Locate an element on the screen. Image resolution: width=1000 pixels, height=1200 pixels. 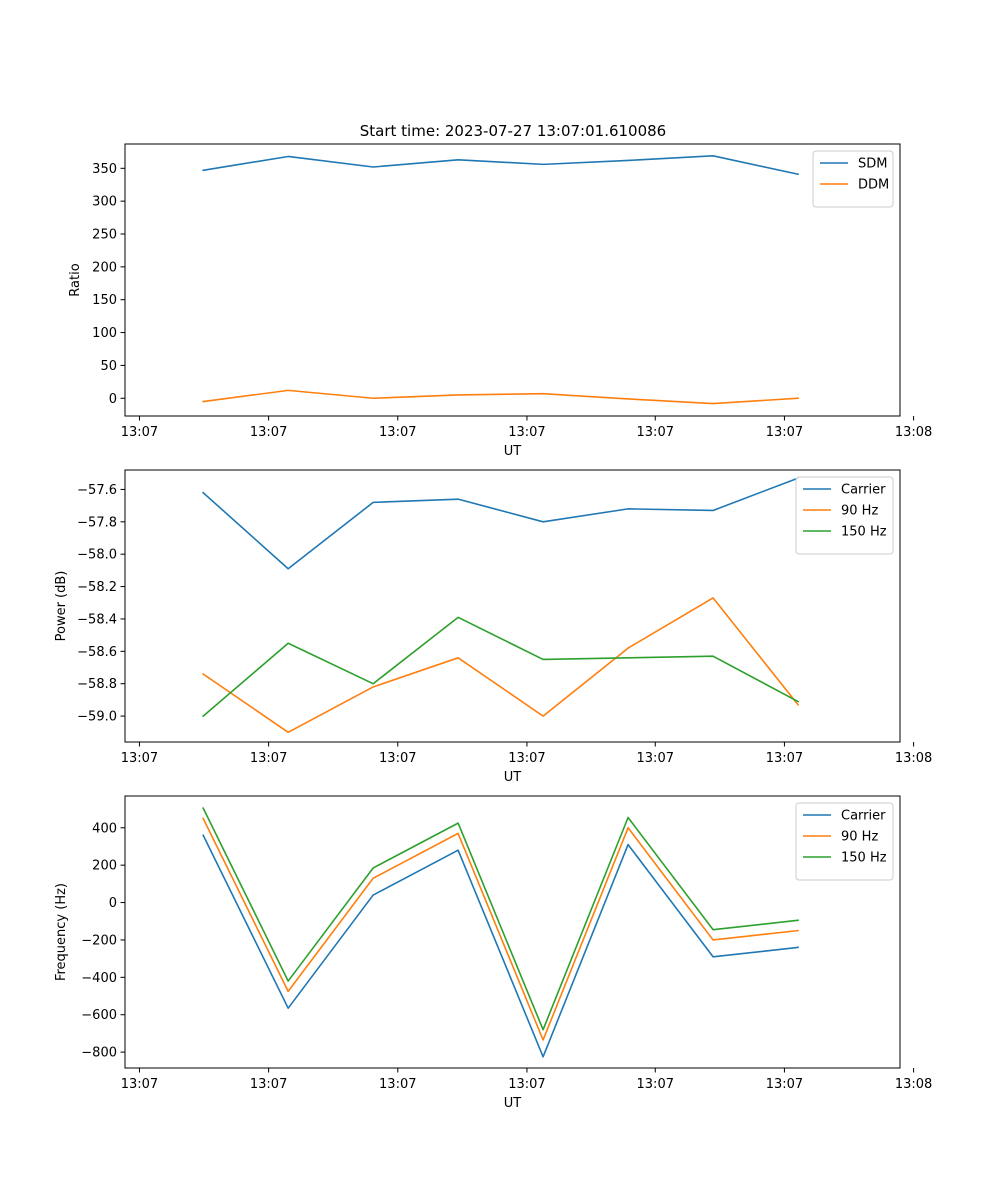
y-tick-label: −600 is located at coordinates (99, 1015).